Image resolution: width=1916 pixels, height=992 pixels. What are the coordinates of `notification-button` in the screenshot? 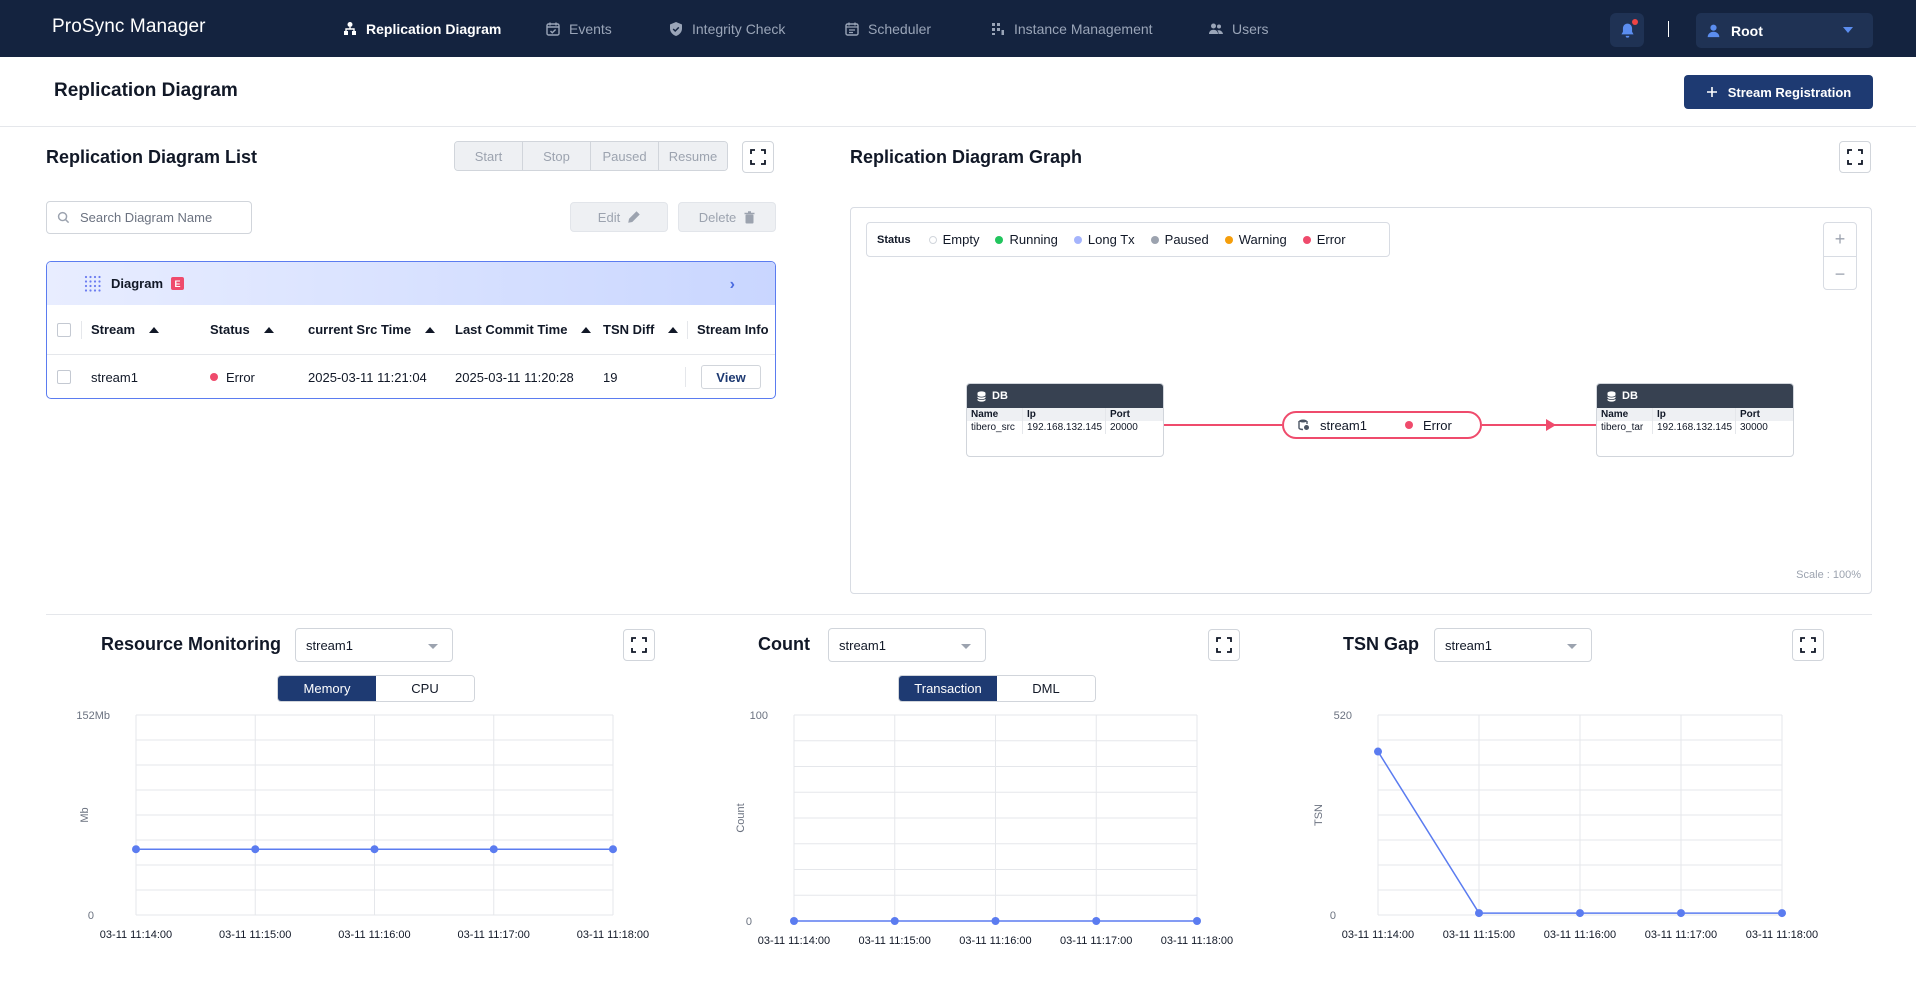 It's located at (1627, 30).